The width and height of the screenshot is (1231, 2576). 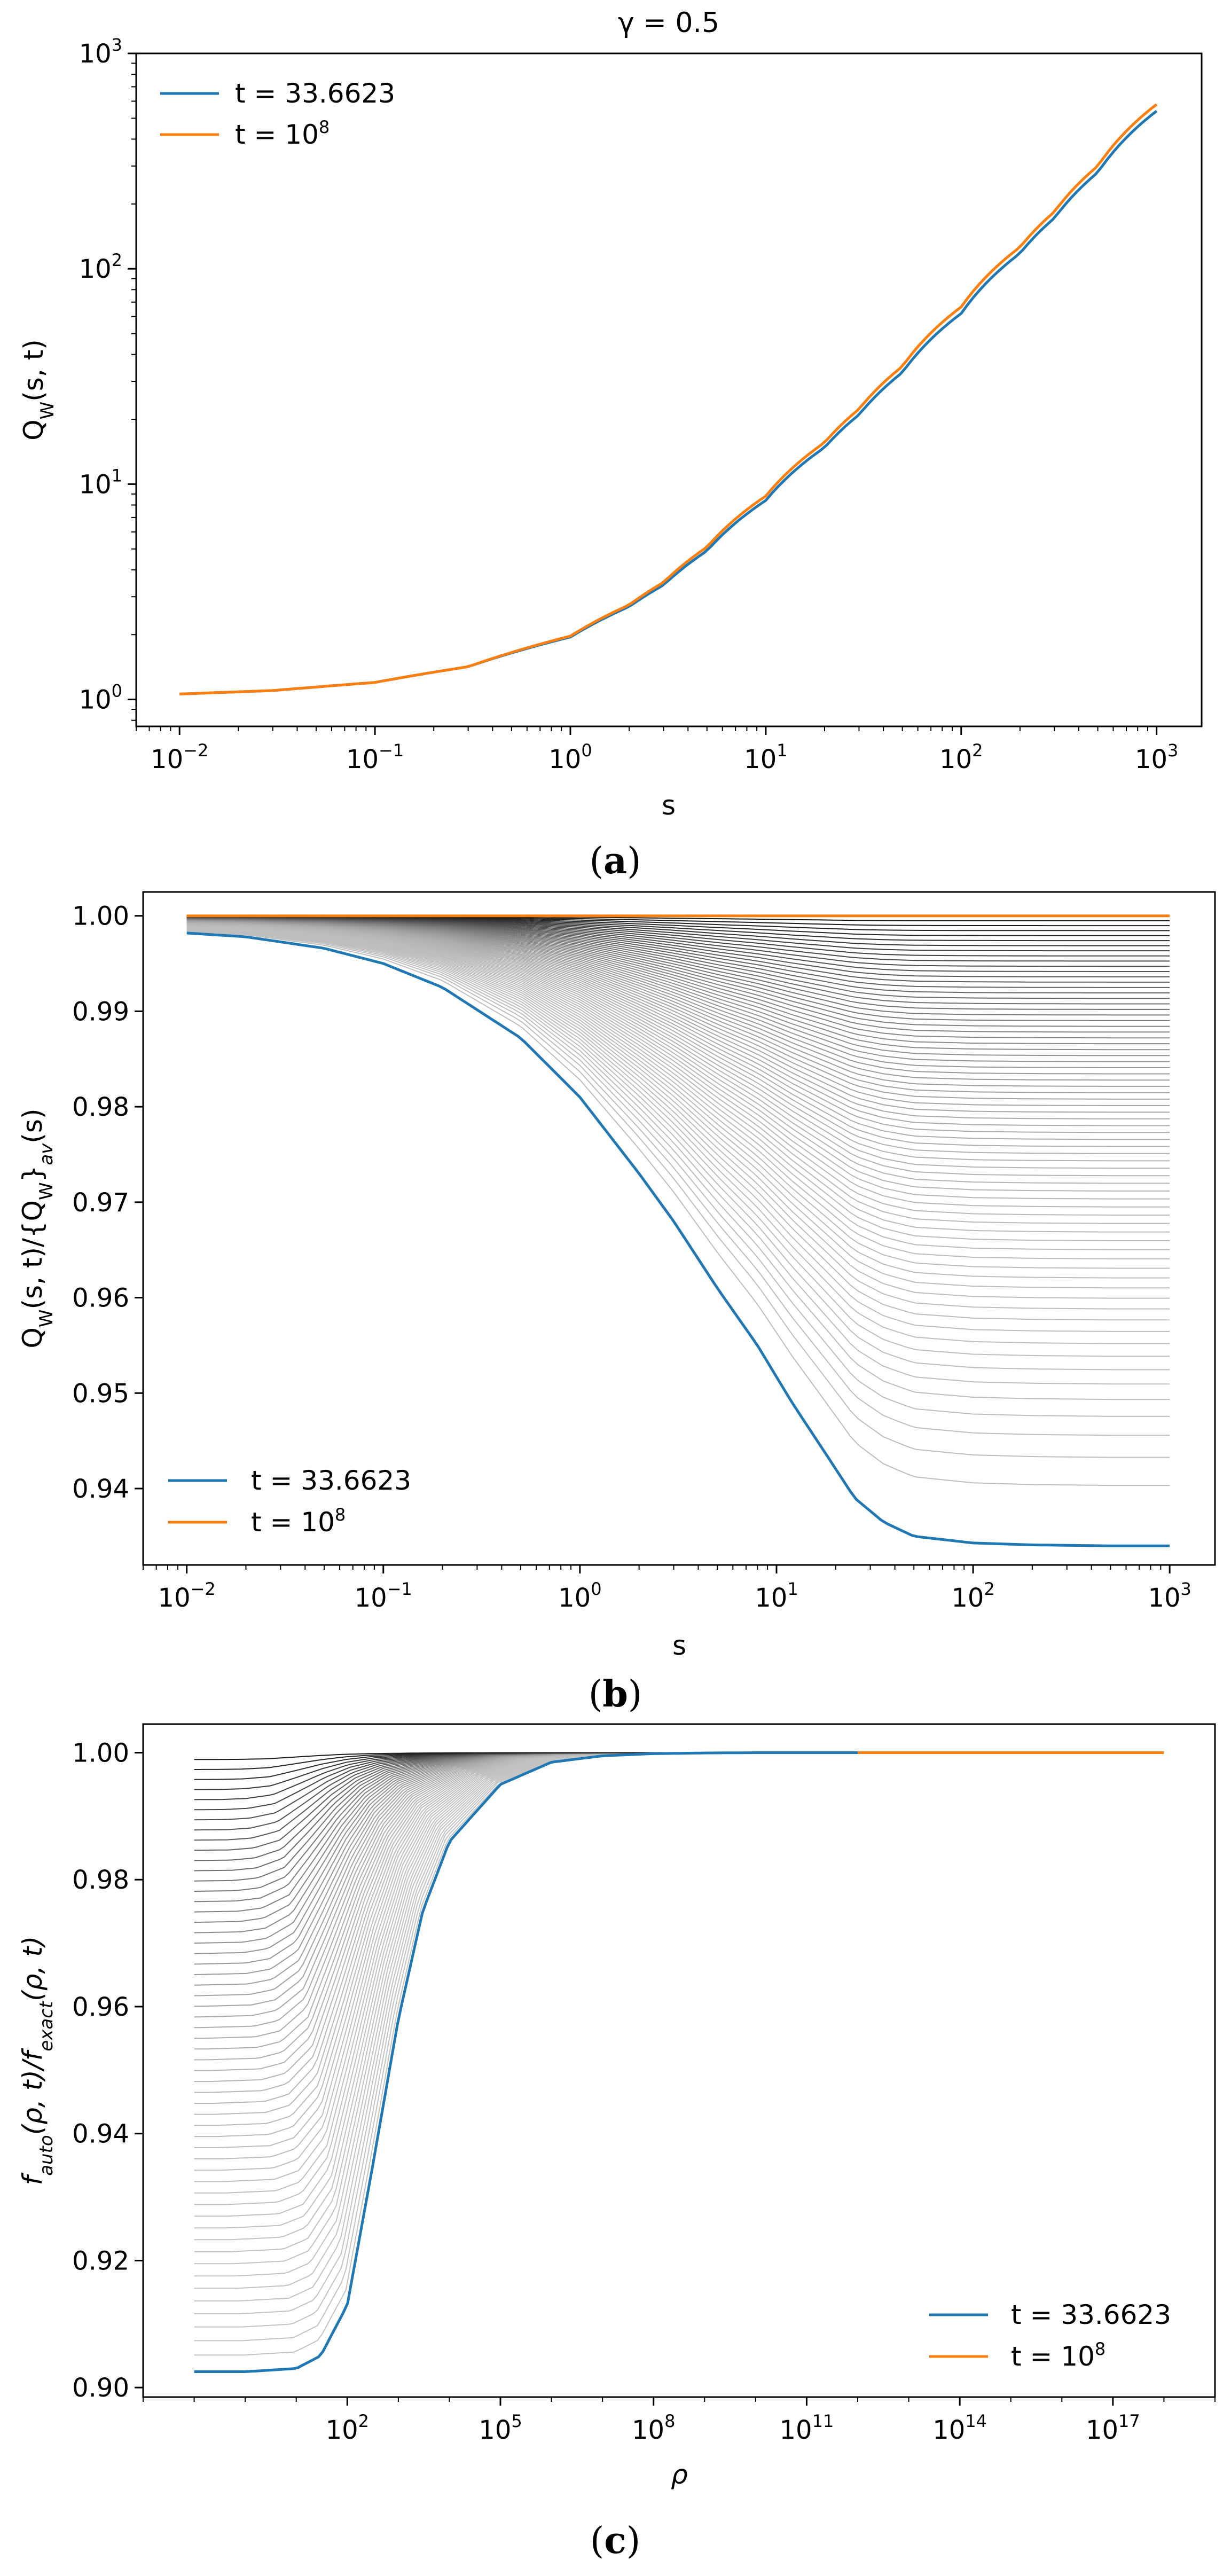 I want to click on panel-c-ytick-label-2: 0.94, so click(x=100, y=2134).